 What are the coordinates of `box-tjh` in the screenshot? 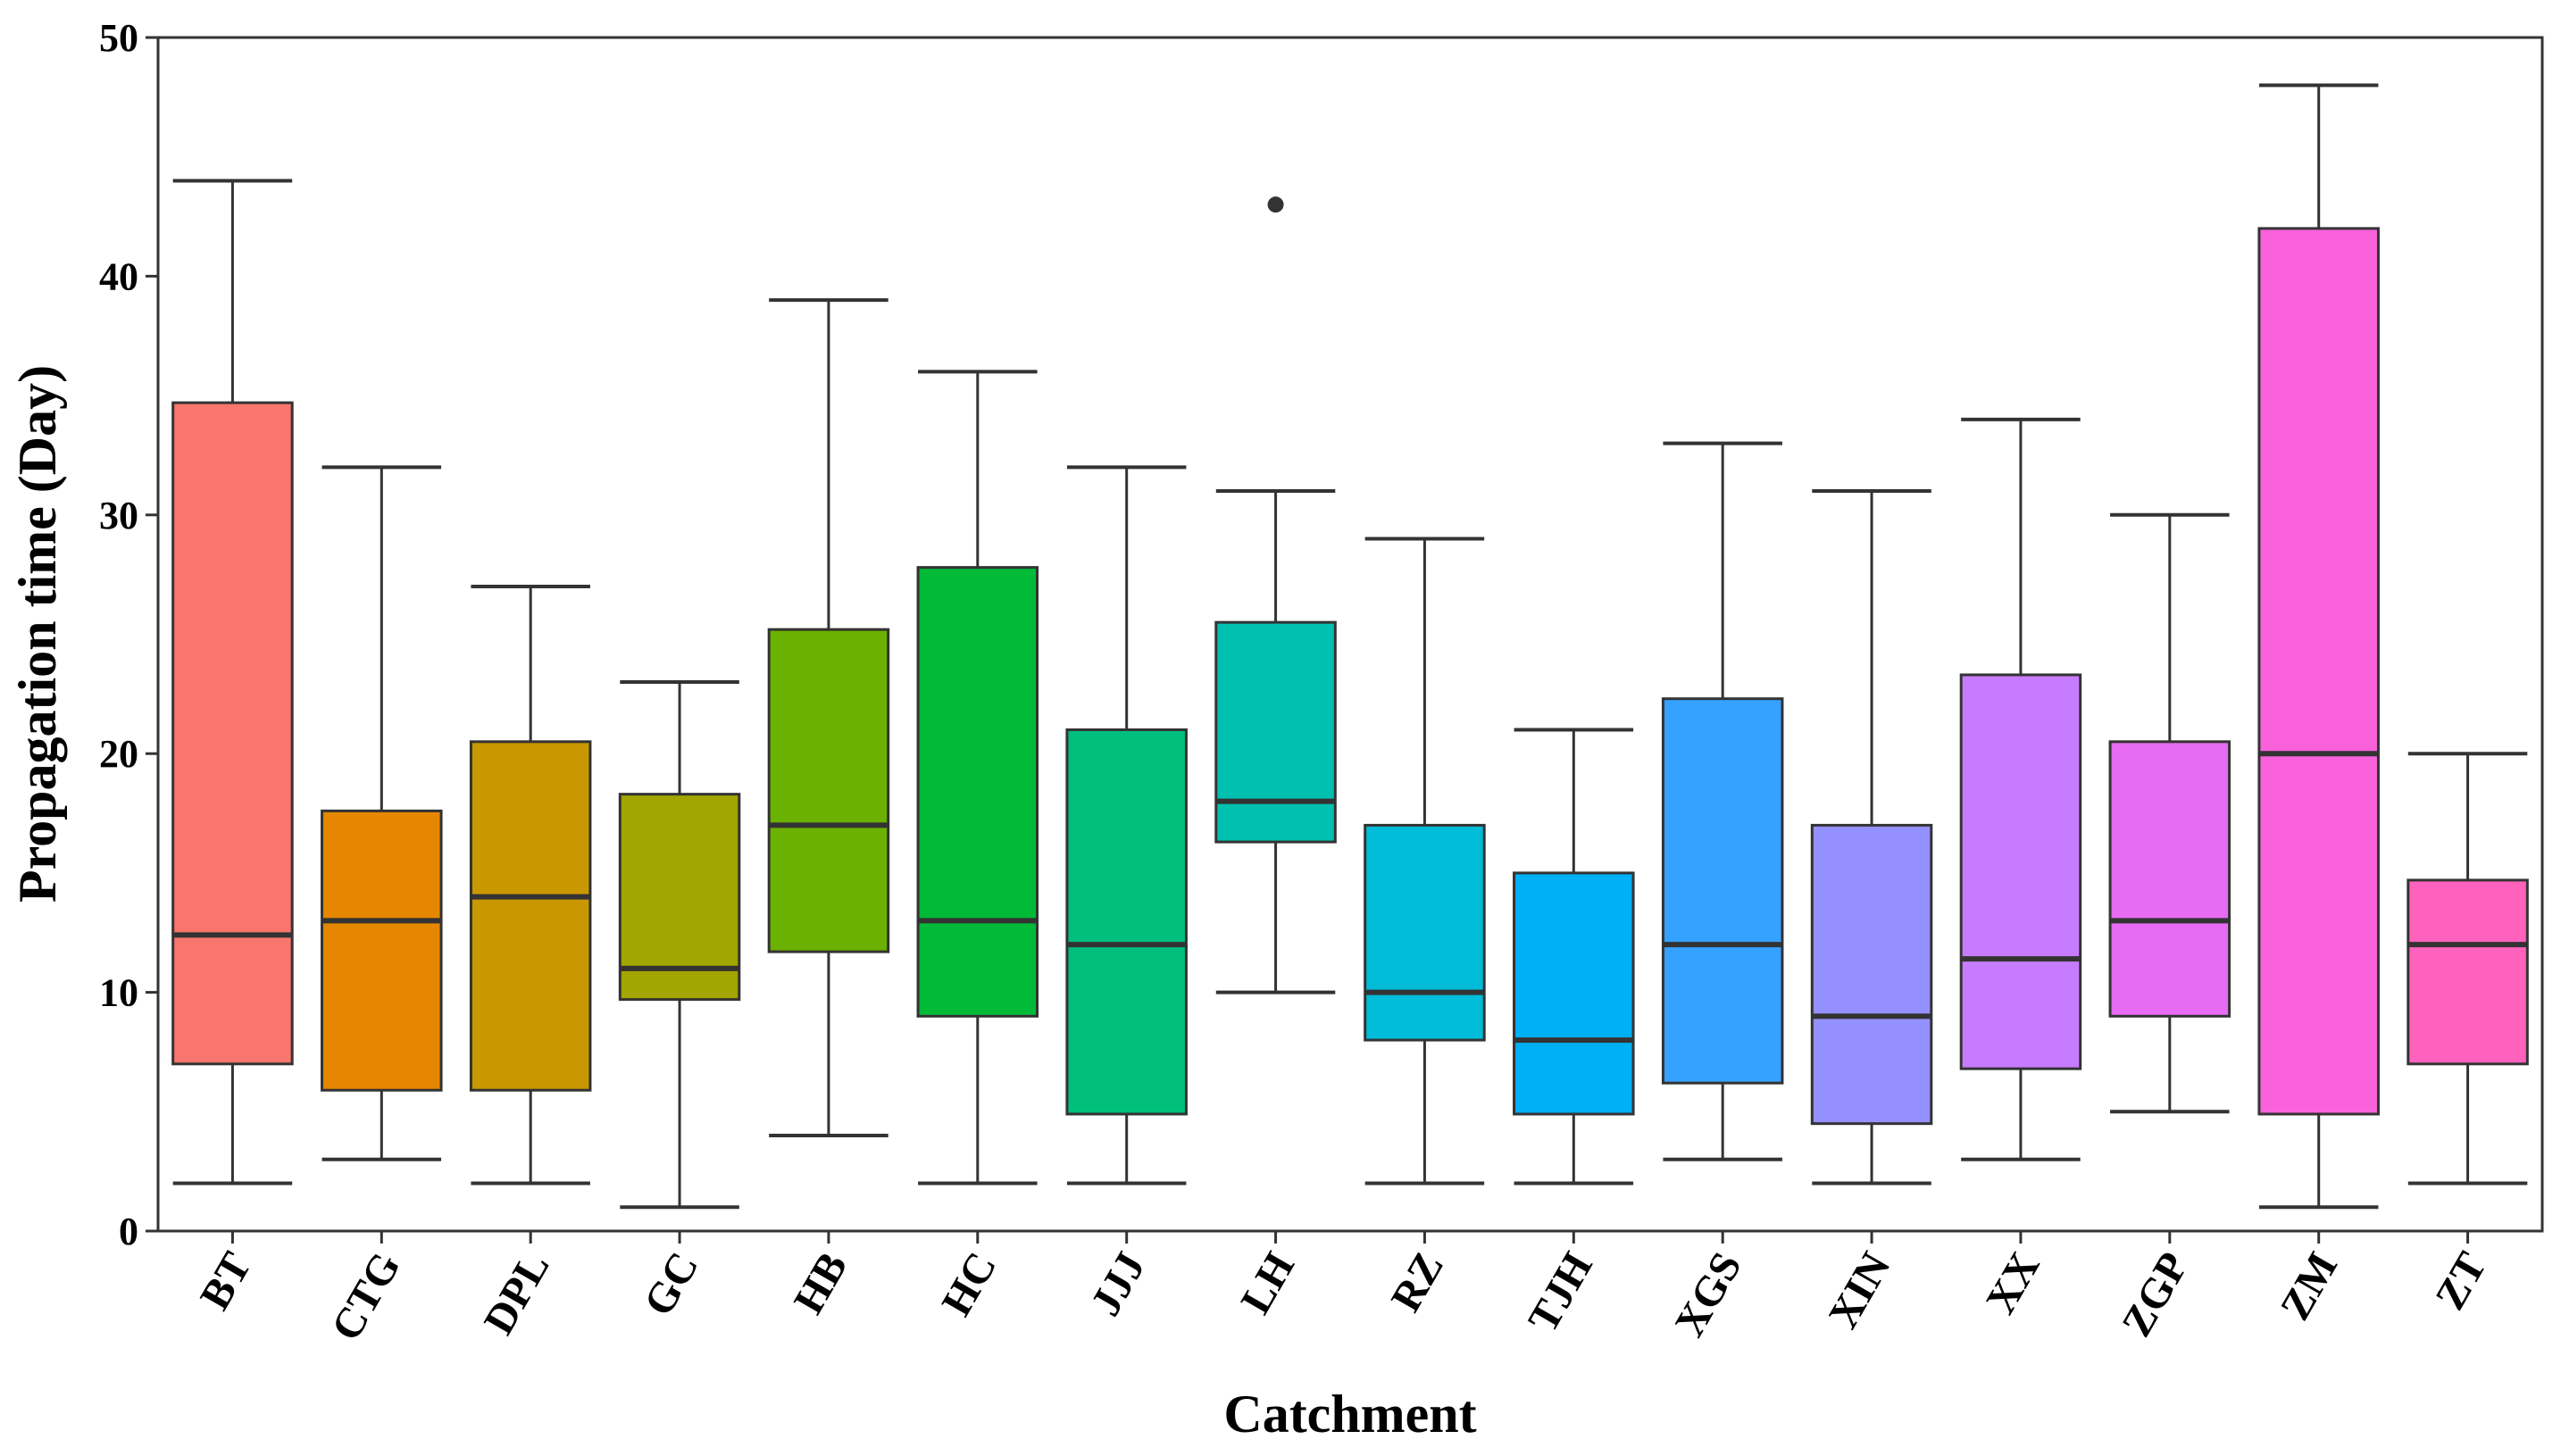 It's located at (1574, 957).